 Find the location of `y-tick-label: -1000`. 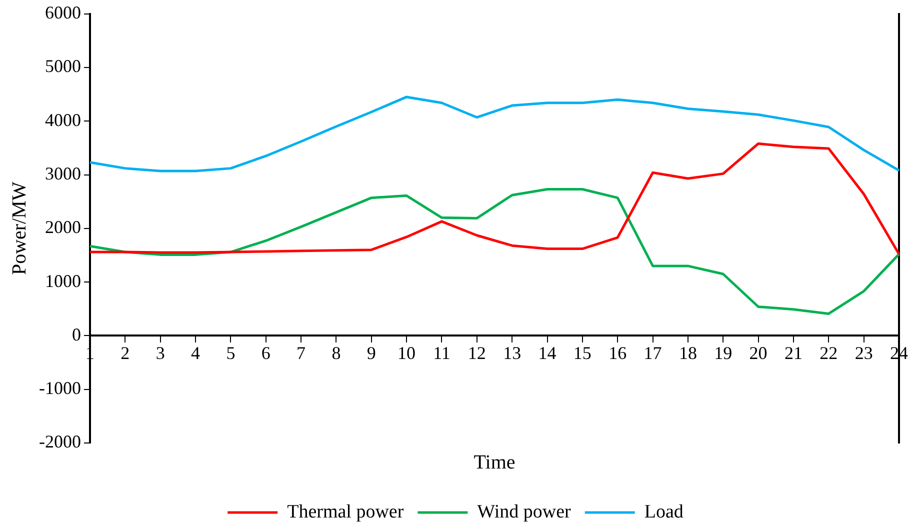

y-tick-label: -1000 is located at coordinates (59, 388).